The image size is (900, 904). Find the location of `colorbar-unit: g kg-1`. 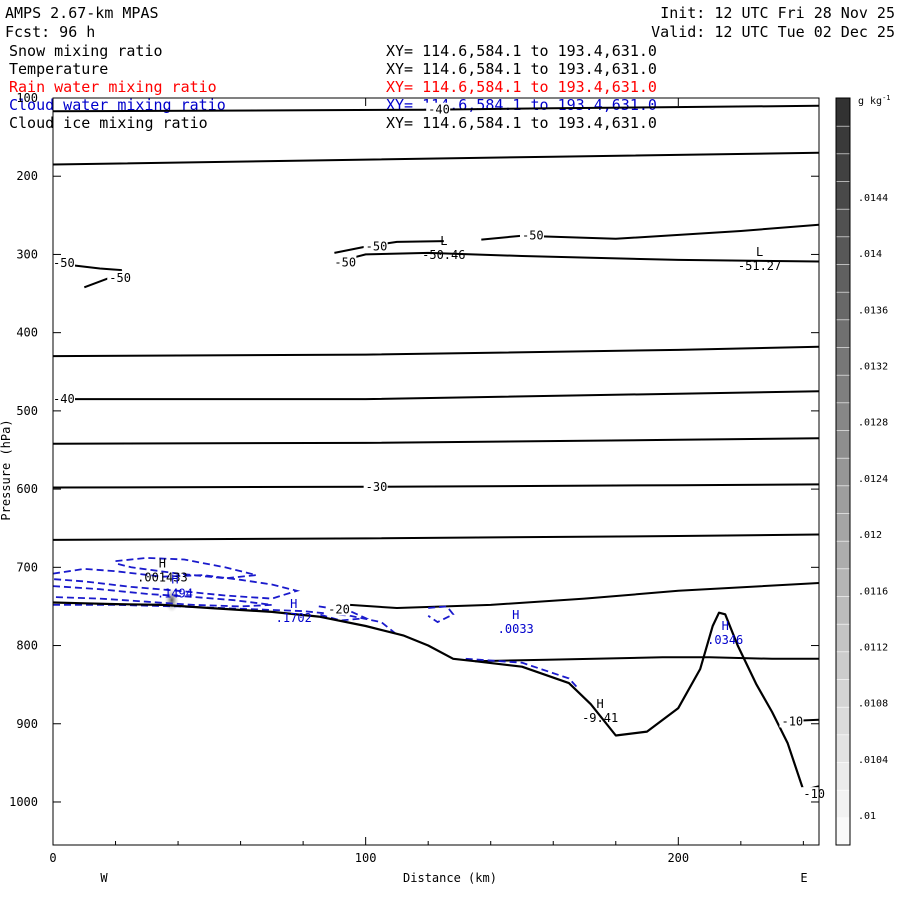

colorbar-unit: g kg-1 is located at coordinates (874, 100).